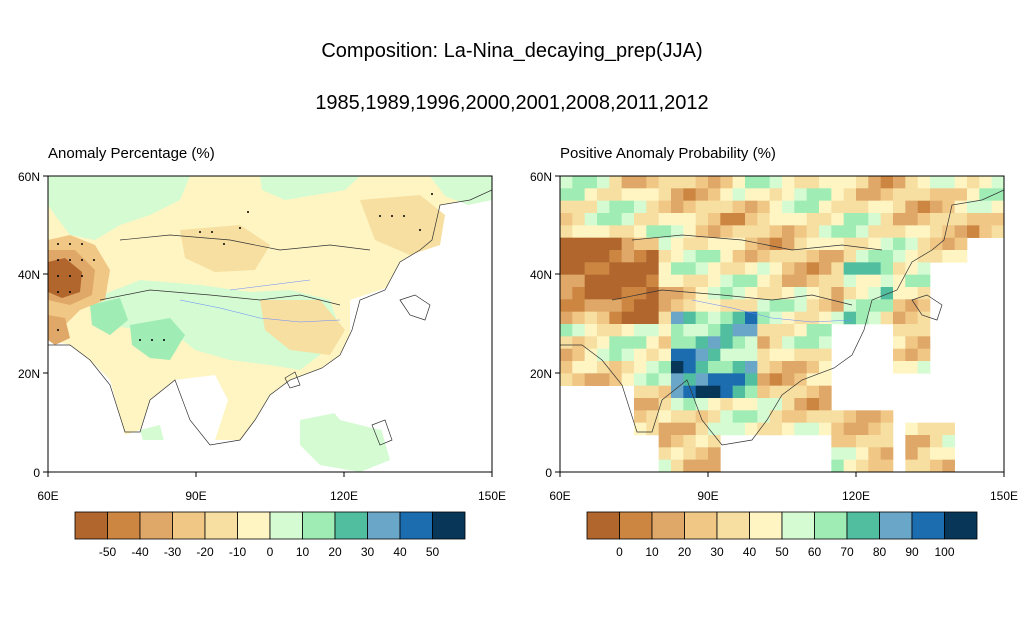 The image size is (1024, 624). I want to click on left-colorbar: -50 -40 -30 -20 -10 0 10 20 30 40 50, so click(270, 535).